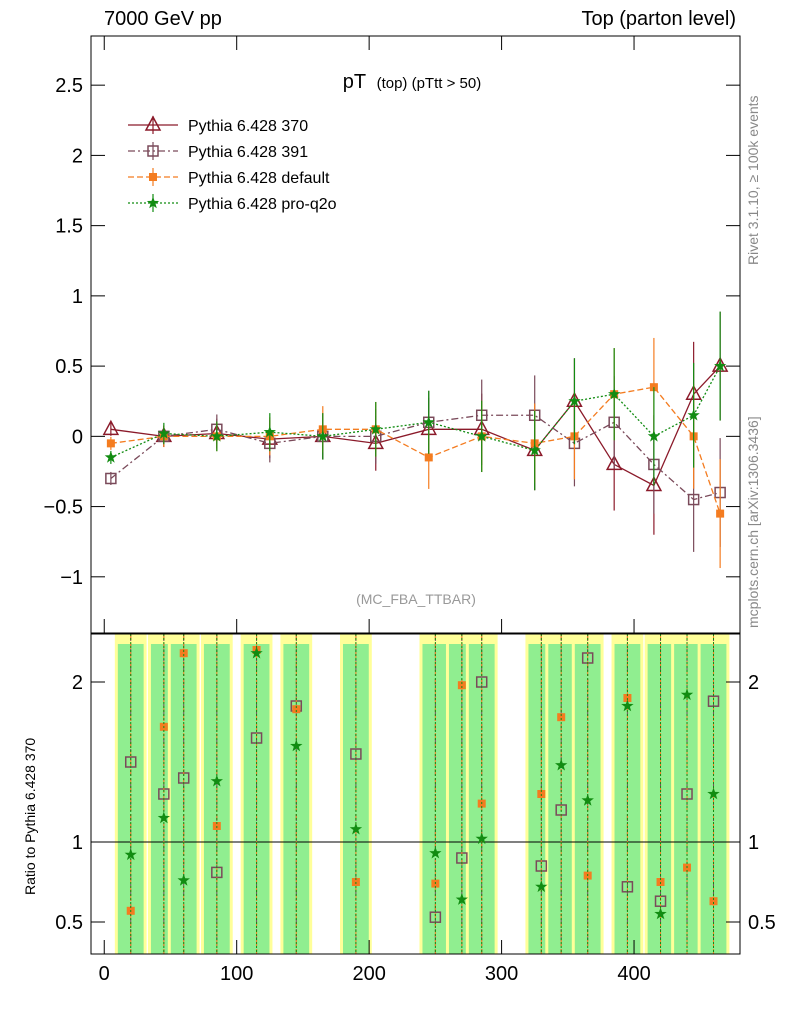 This screenshot has width=786, height=1024. Describe the element at coordinates (429, 83) in the screenshot. I see `plot-title-sub: (top) (pTtt > 50)` at that location.